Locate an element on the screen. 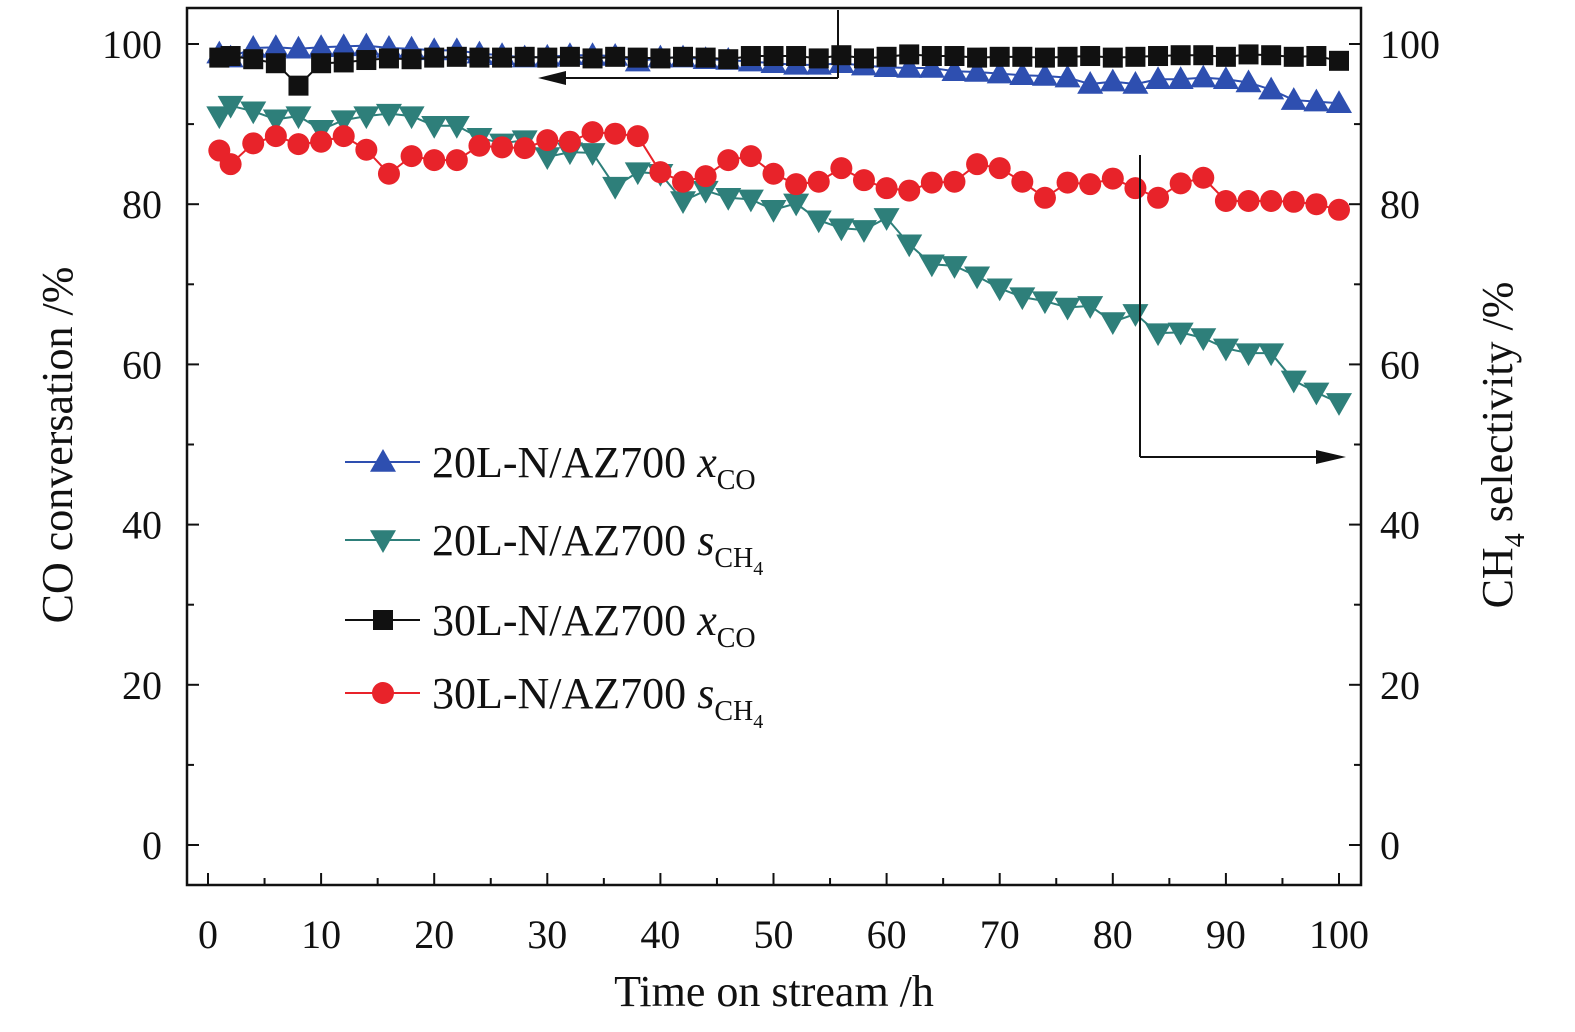  legend-label: 30L-N/AZ700 sCH4 is located at coordinates (597, 701).